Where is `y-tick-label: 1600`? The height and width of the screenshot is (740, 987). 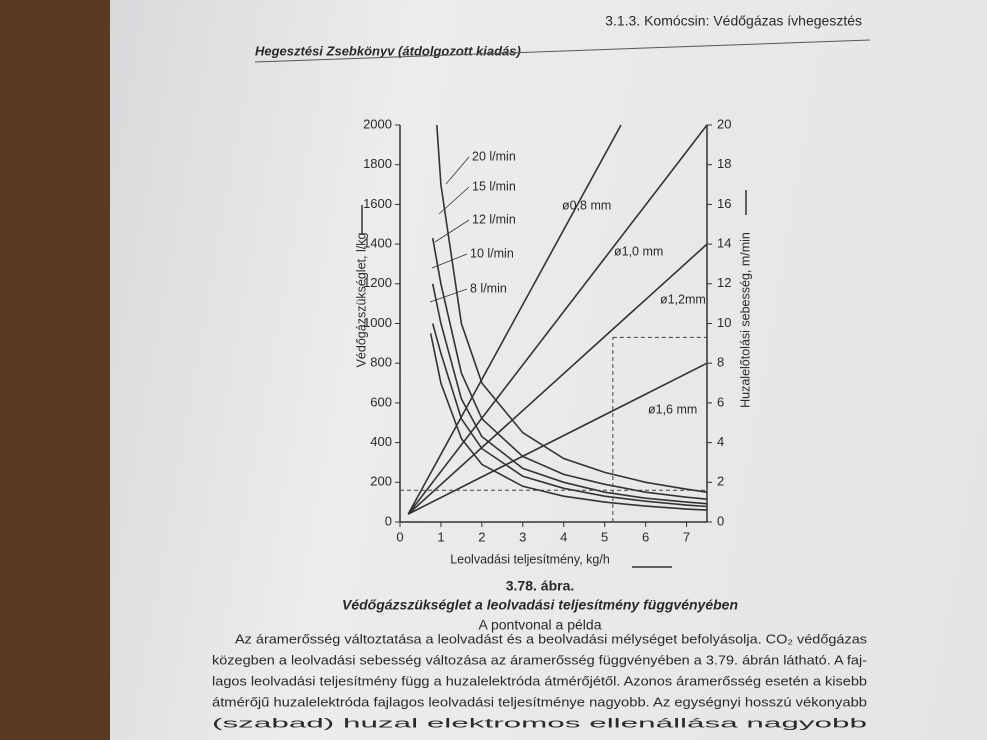 y-tick-label: 1600 is located at coordinates (377, 203).